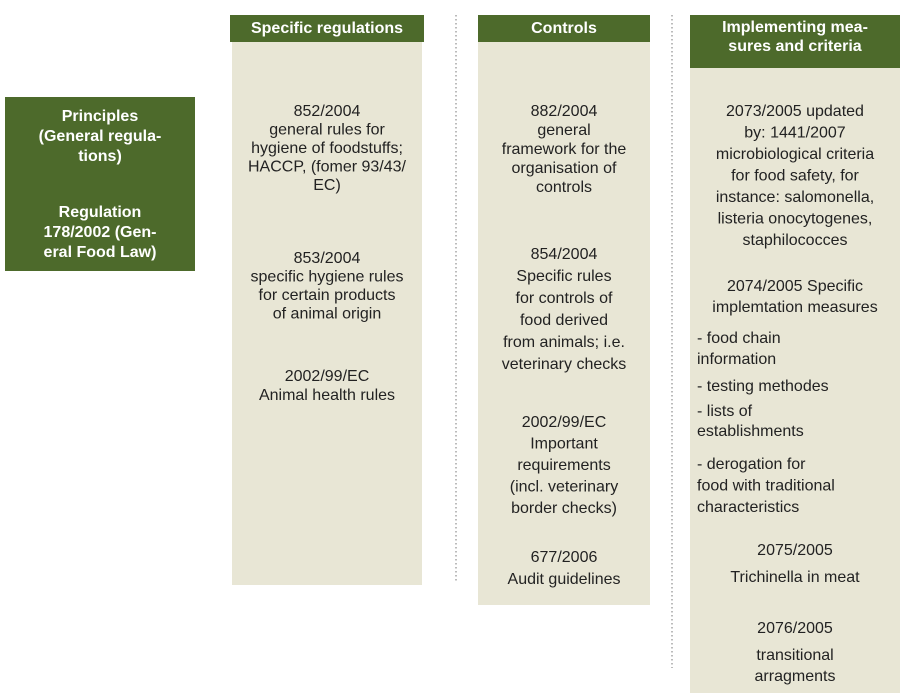 Image resolution: width=900 pixels, height=693 pixels. Describe the element at coordinates (564, 342) in the screenshot. I see `regulation-text: from animals; i.e.` at that location.